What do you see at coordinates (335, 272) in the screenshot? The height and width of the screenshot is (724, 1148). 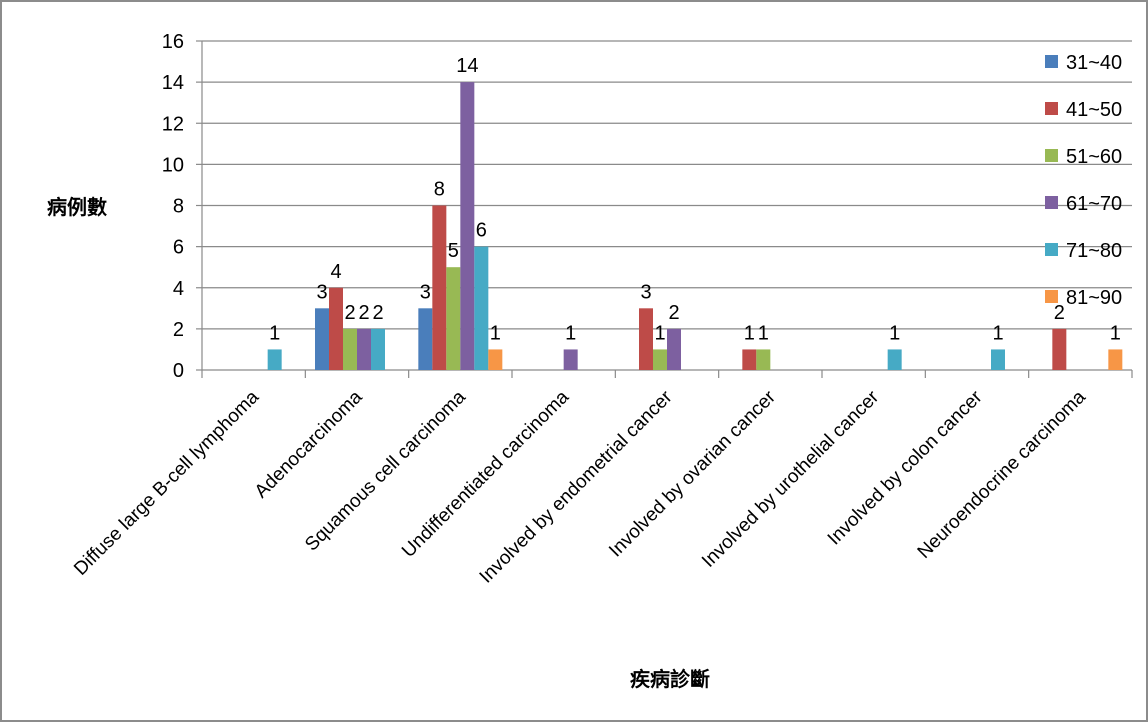 I see `data-label: 4` at bounding box center [335, 272].